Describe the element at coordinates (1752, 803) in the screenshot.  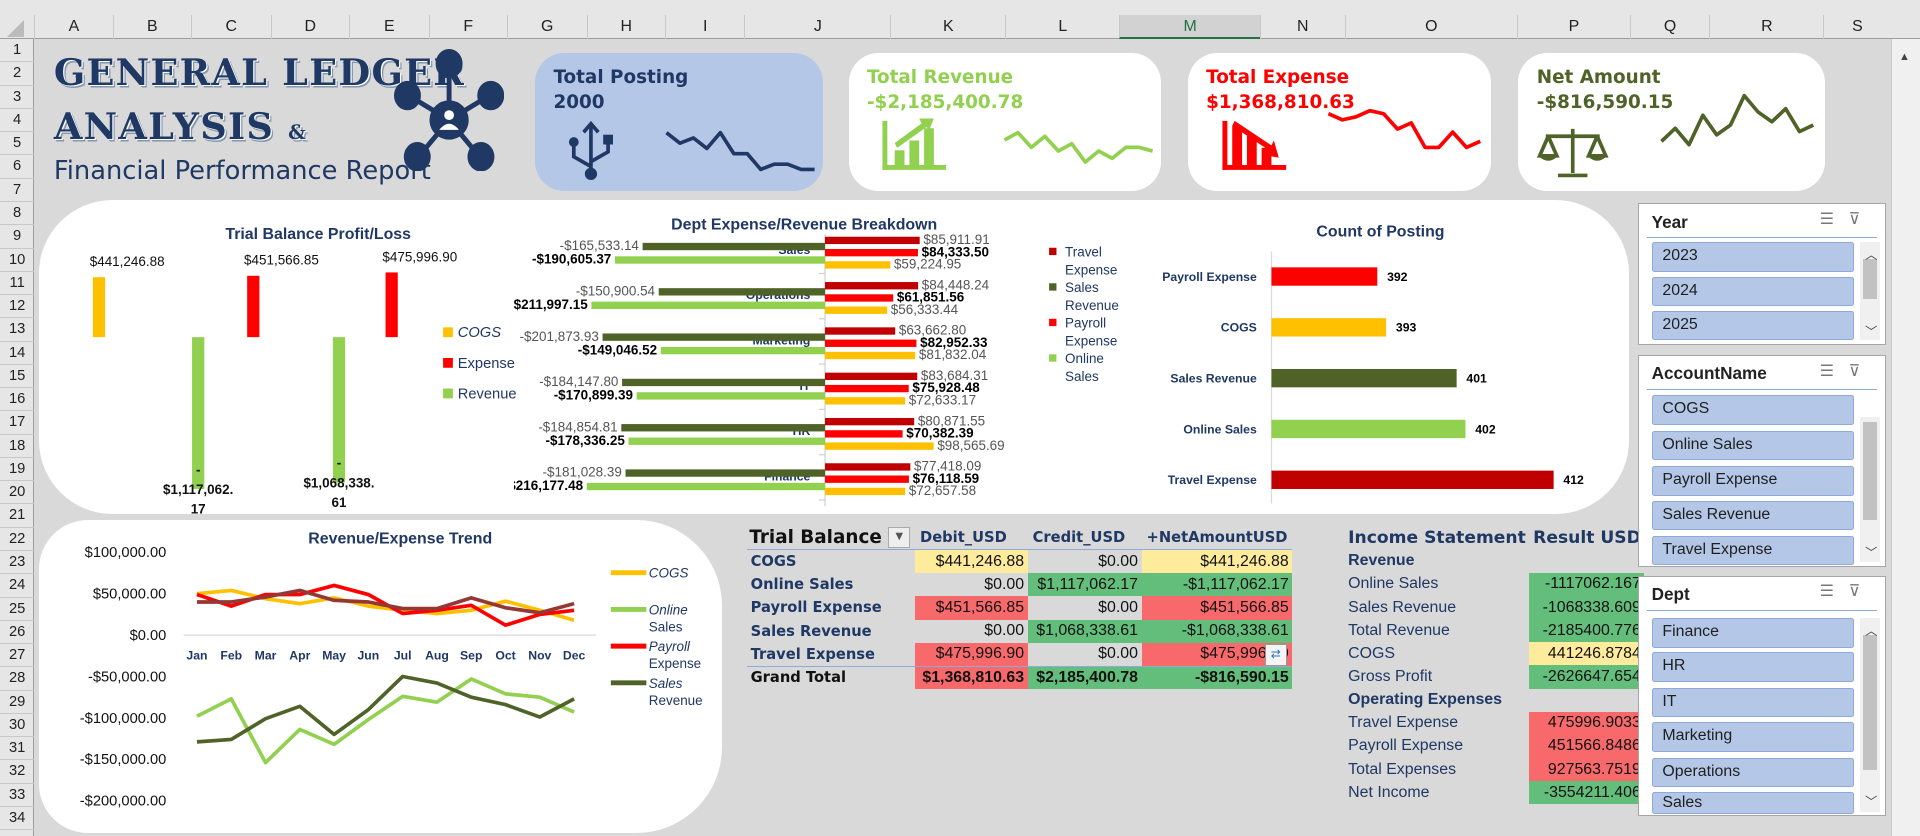
I see `slicer-item-sales: Sales` at that location.